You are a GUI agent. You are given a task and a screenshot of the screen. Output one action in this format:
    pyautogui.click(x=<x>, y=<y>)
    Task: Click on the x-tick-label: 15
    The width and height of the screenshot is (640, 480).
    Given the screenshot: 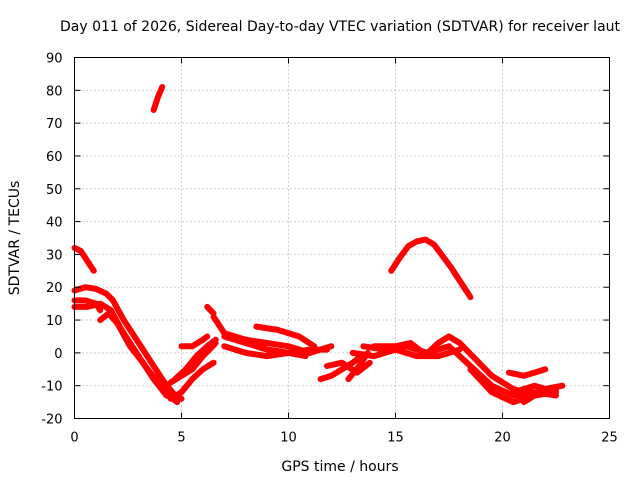 What is the action you would take?
    pyautogui.click(x=395, y=438)
    